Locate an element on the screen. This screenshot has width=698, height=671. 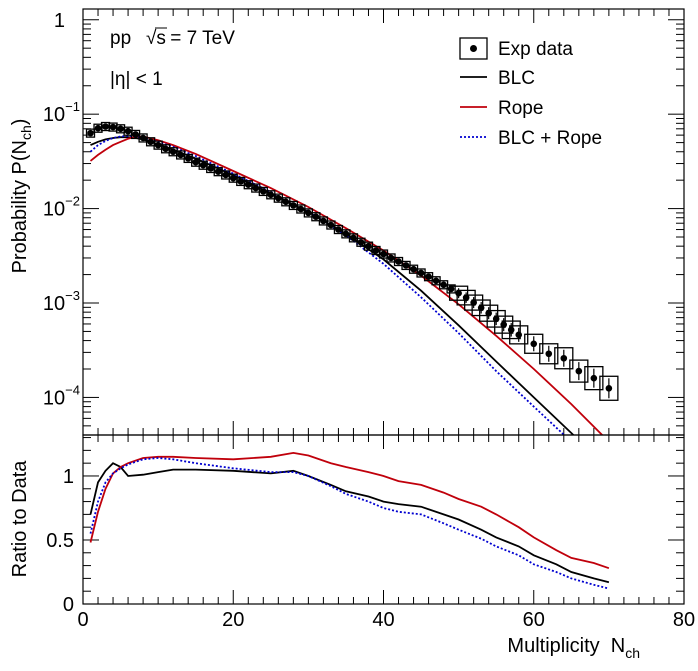
legend-entry-exp-data: Exp data is located at coordinates (516, 48).